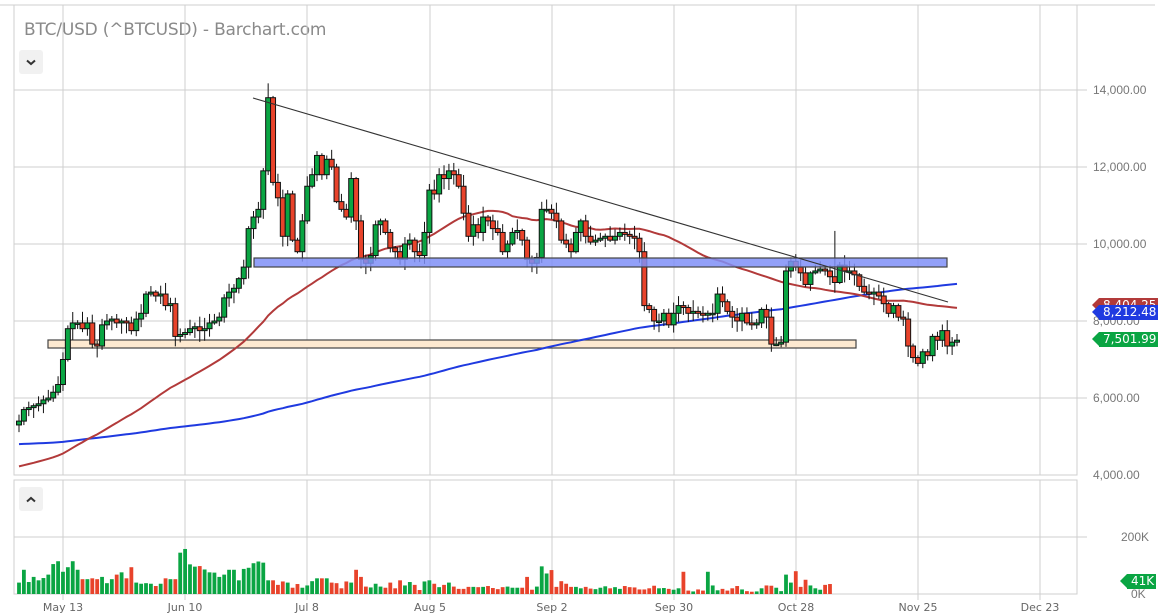 The height and width of the screenshot is (615, 1168). What do you see at coordinates (1125, 339) in the screenshot?
I see `last-price-tag: 7,501.99` at bounding box center [1125, 339].